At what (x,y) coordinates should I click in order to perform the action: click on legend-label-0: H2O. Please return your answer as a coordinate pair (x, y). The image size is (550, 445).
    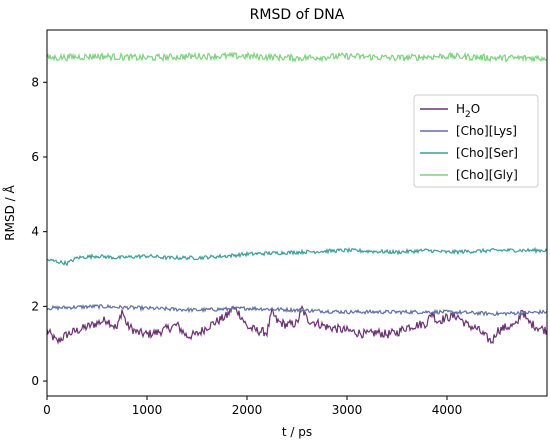
    Looking at the image, I should click on (468, 111).